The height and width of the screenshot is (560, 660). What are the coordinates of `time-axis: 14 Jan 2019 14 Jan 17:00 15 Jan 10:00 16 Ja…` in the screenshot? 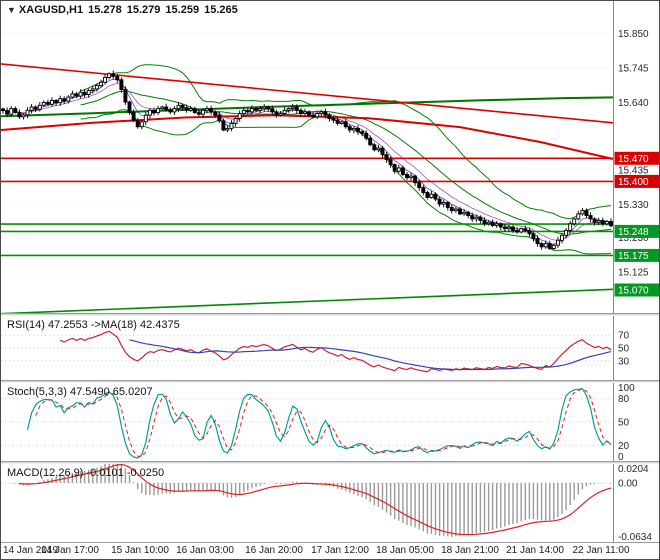 It's located at (330, 550).